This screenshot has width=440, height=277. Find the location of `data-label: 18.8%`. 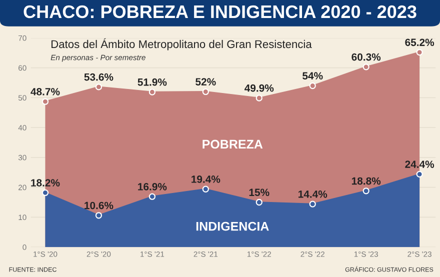

data-label: 18.8% is located at coordinates (366, 181).